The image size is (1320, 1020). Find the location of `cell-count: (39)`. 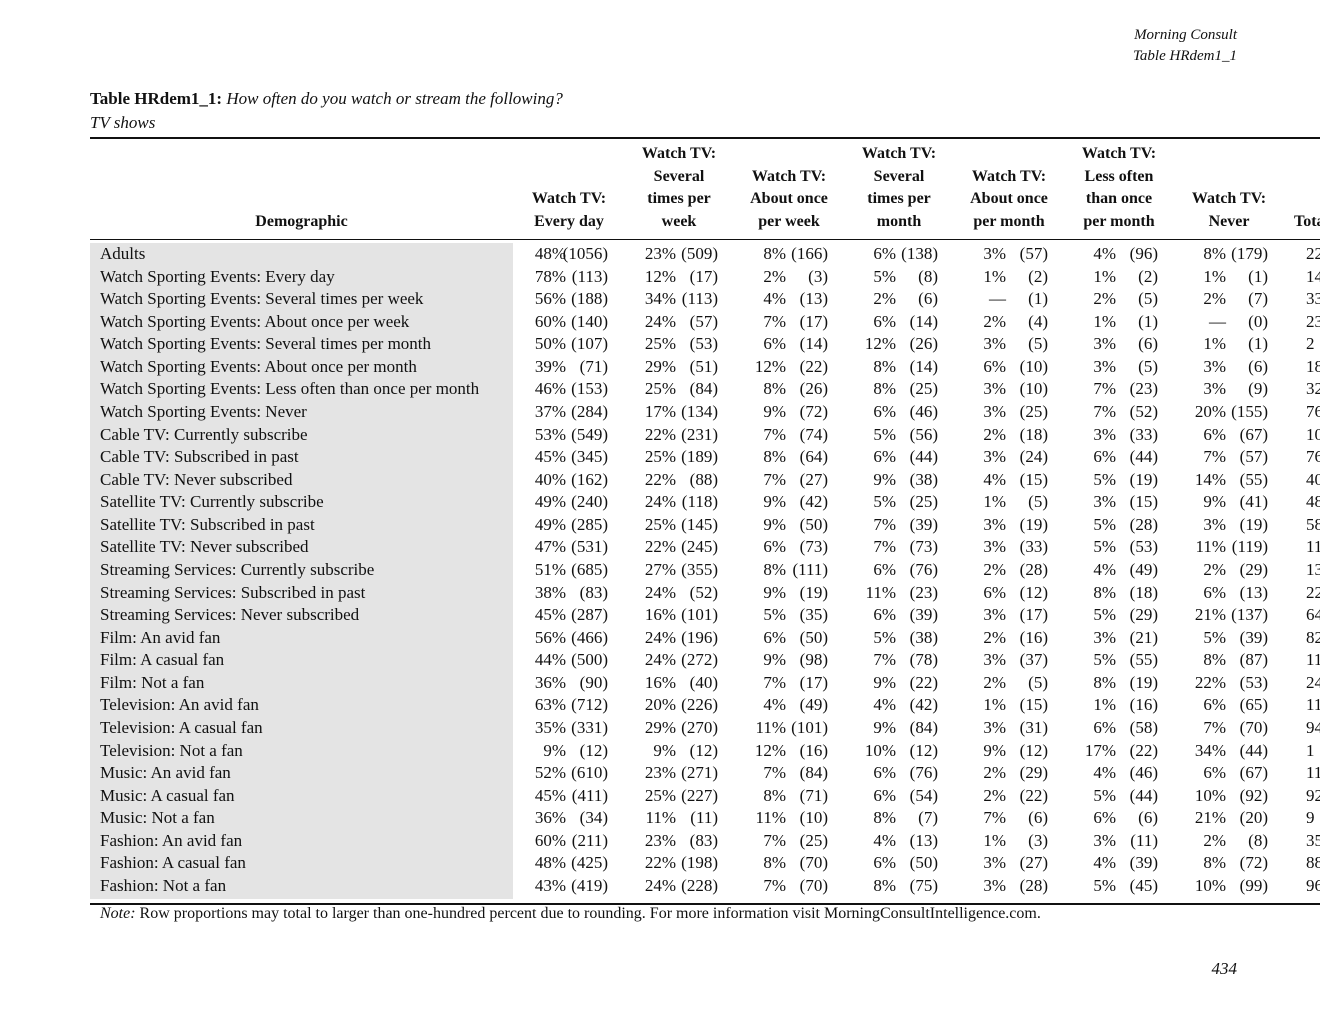

cell-count: (39) is located at coordinates (1253, 637).